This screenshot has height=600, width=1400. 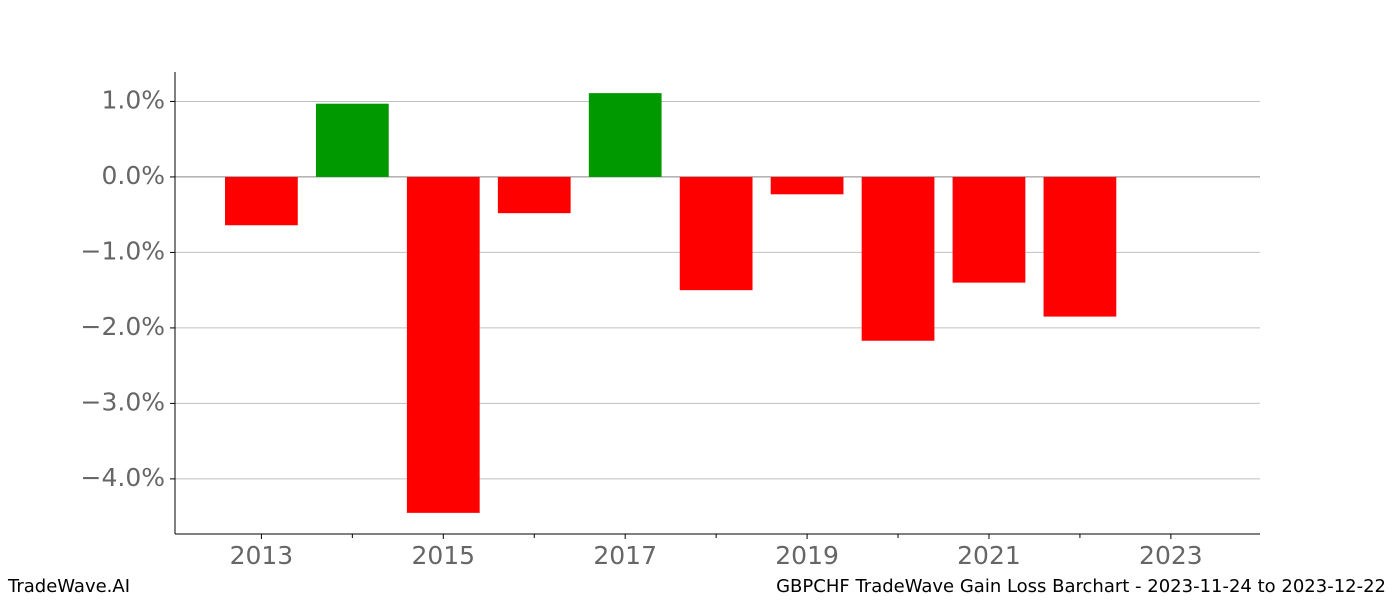 I want to click on x-tick-label: 2021, so click(x=989, y=555).